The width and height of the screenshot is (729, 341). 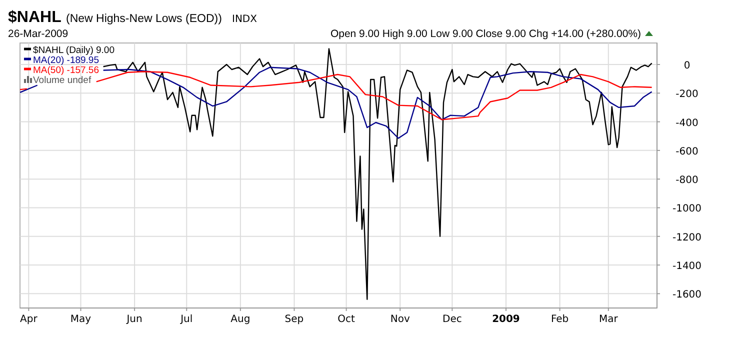 What do you see at coordinates (35, 17) in the screenshot?
I see `chart-title: $NAHL` at bounding box center [35, 17].